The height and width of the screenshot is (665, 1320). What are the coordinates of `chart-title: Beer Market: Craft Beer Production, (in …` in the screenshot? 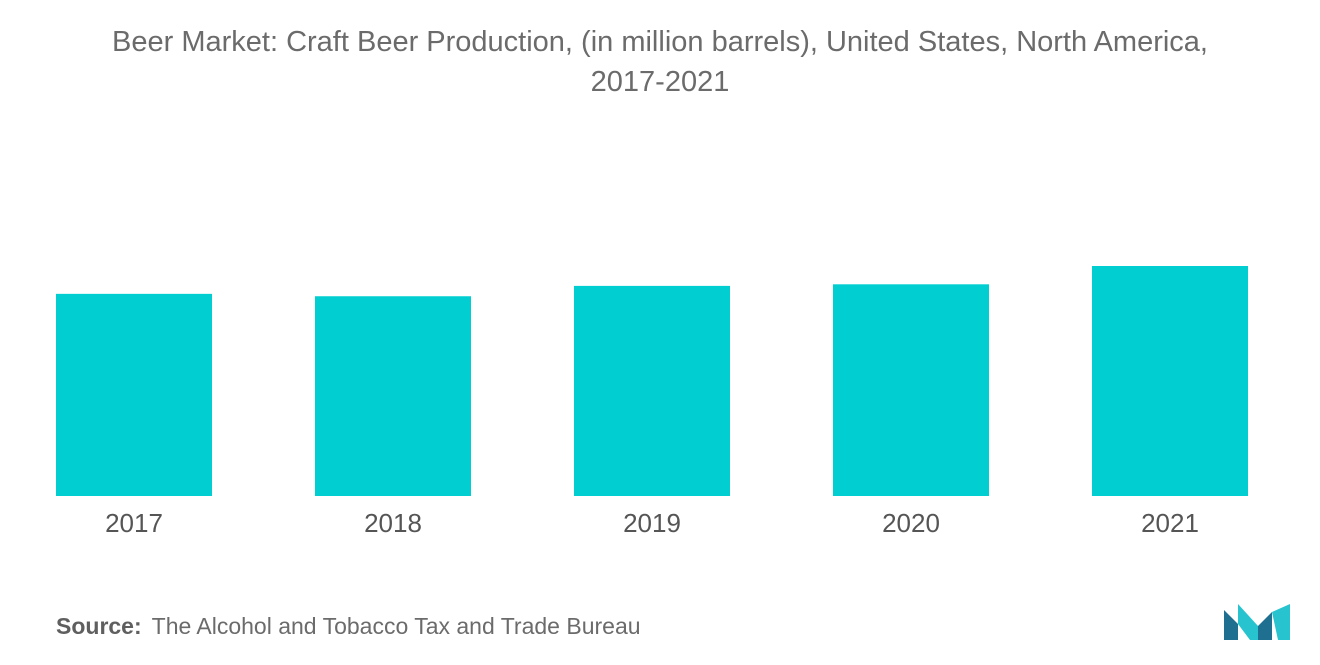 It's located at (660, 62).